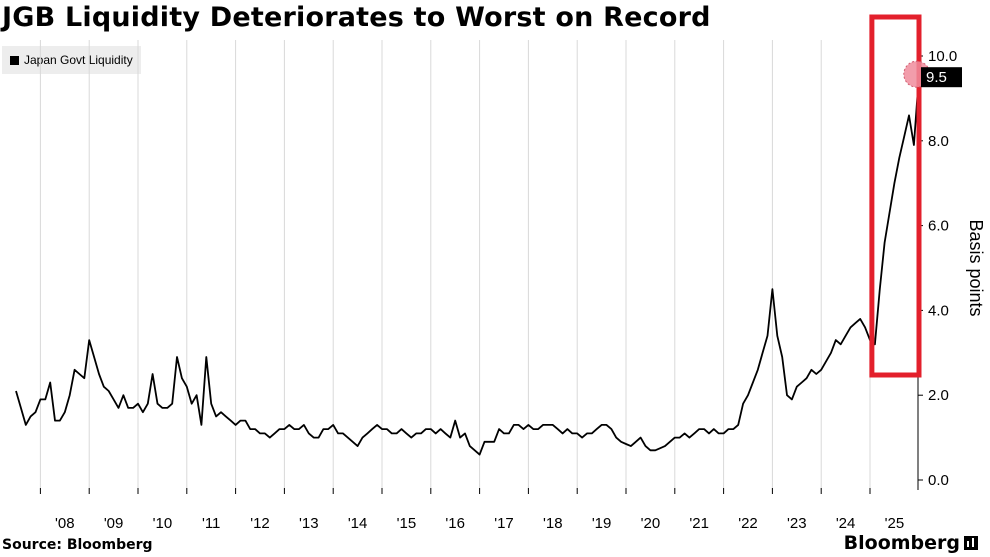 This screenshot has width=990, height=557. What do you see at coordinates (938, 310) in the screenshot?
I see `y-tick-label: 4.0` at bounding box center [938, 310].